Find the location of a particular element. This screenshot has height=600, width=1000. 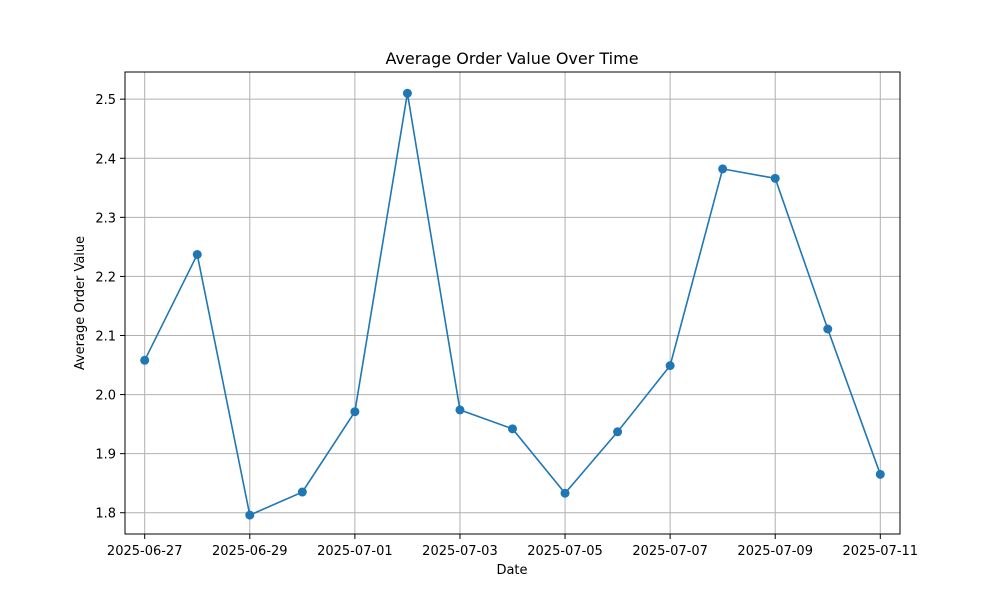

y-tick-label: 2.0 is located at coordinates (105, 396).